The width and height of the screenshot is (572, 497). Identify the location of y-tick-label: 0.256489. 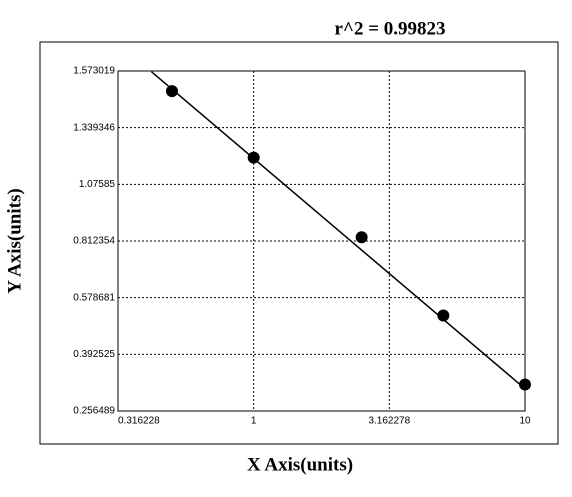
(94, 411).